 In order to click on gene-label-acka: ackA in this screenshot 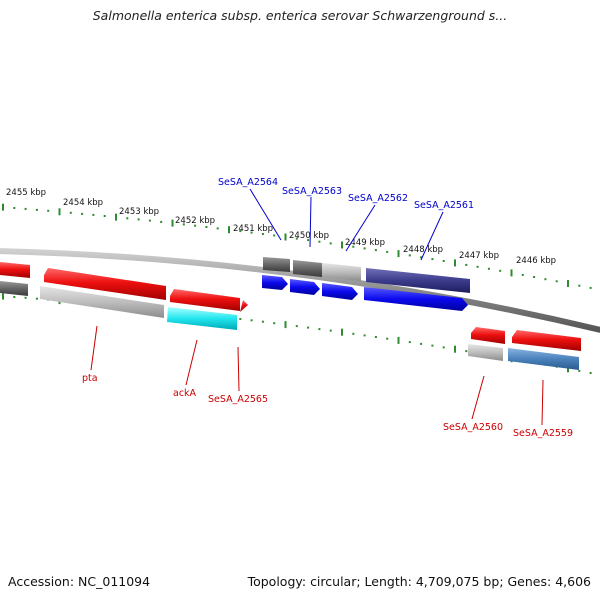, I will do `click(185, 393)`.